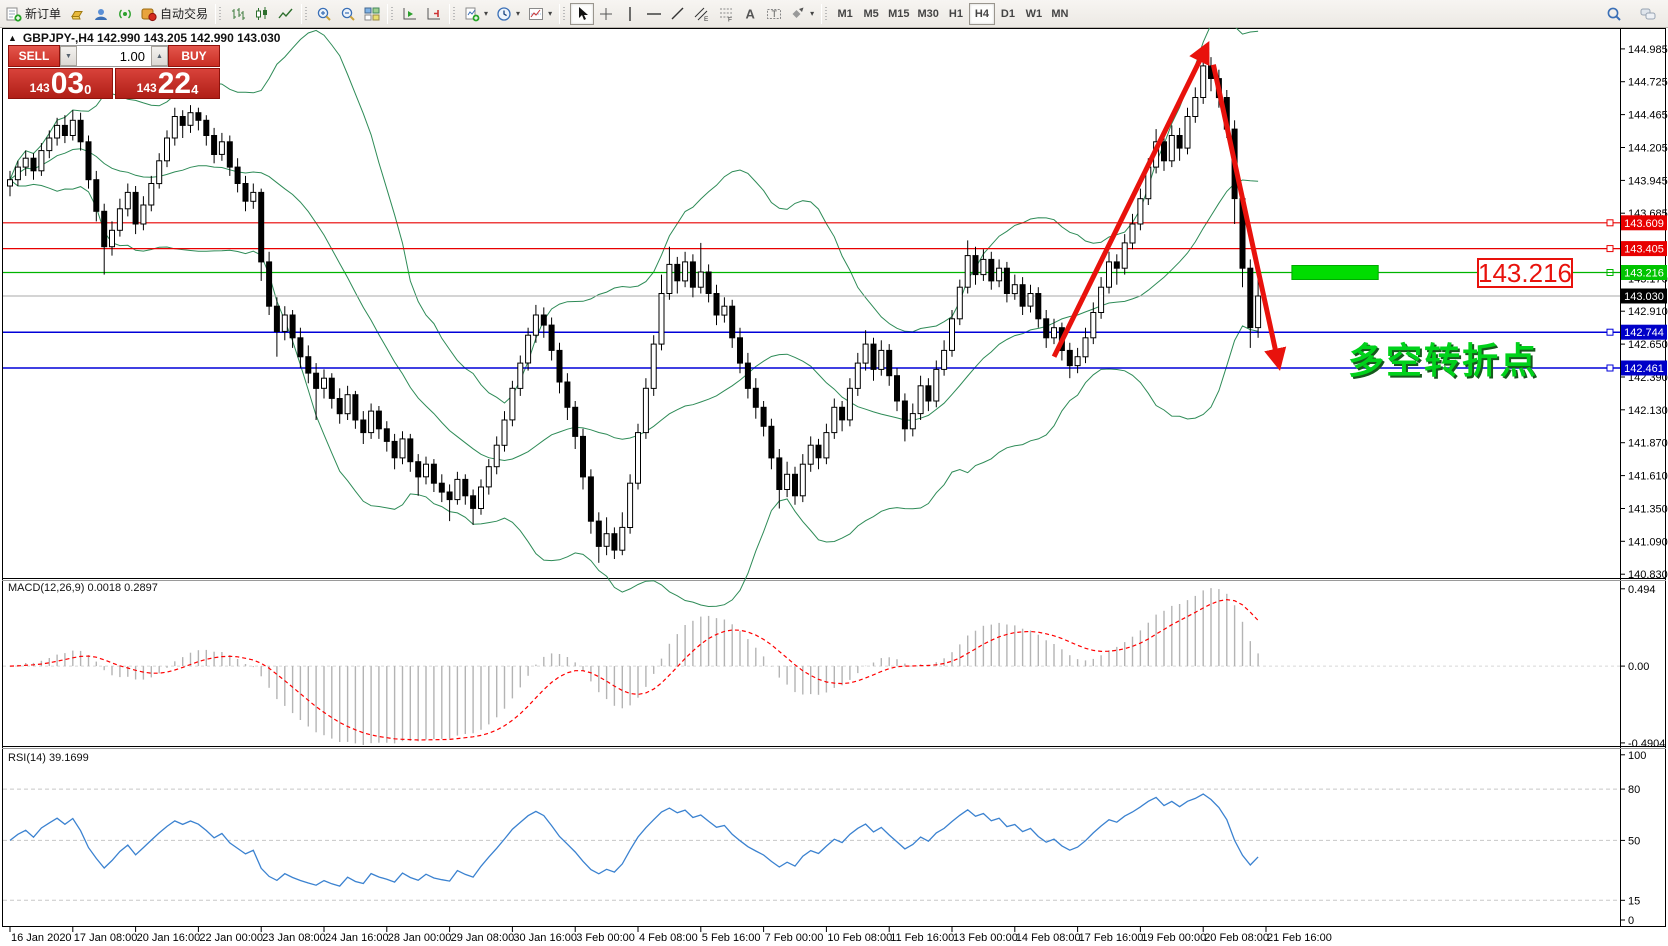  I want to click on svg-text: 14 Feb 08:00, so click(1048, 938).